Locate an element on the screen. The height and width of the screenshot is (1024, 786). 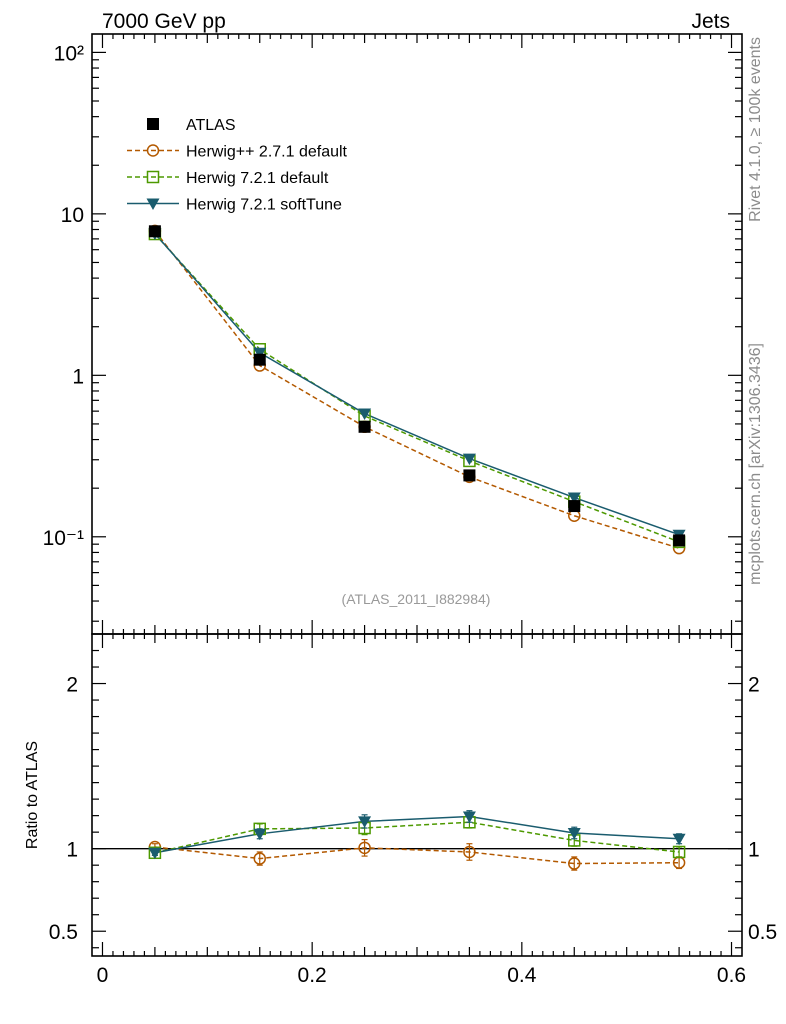
y-tick-label: 10² is located at coordinates (69, 53).